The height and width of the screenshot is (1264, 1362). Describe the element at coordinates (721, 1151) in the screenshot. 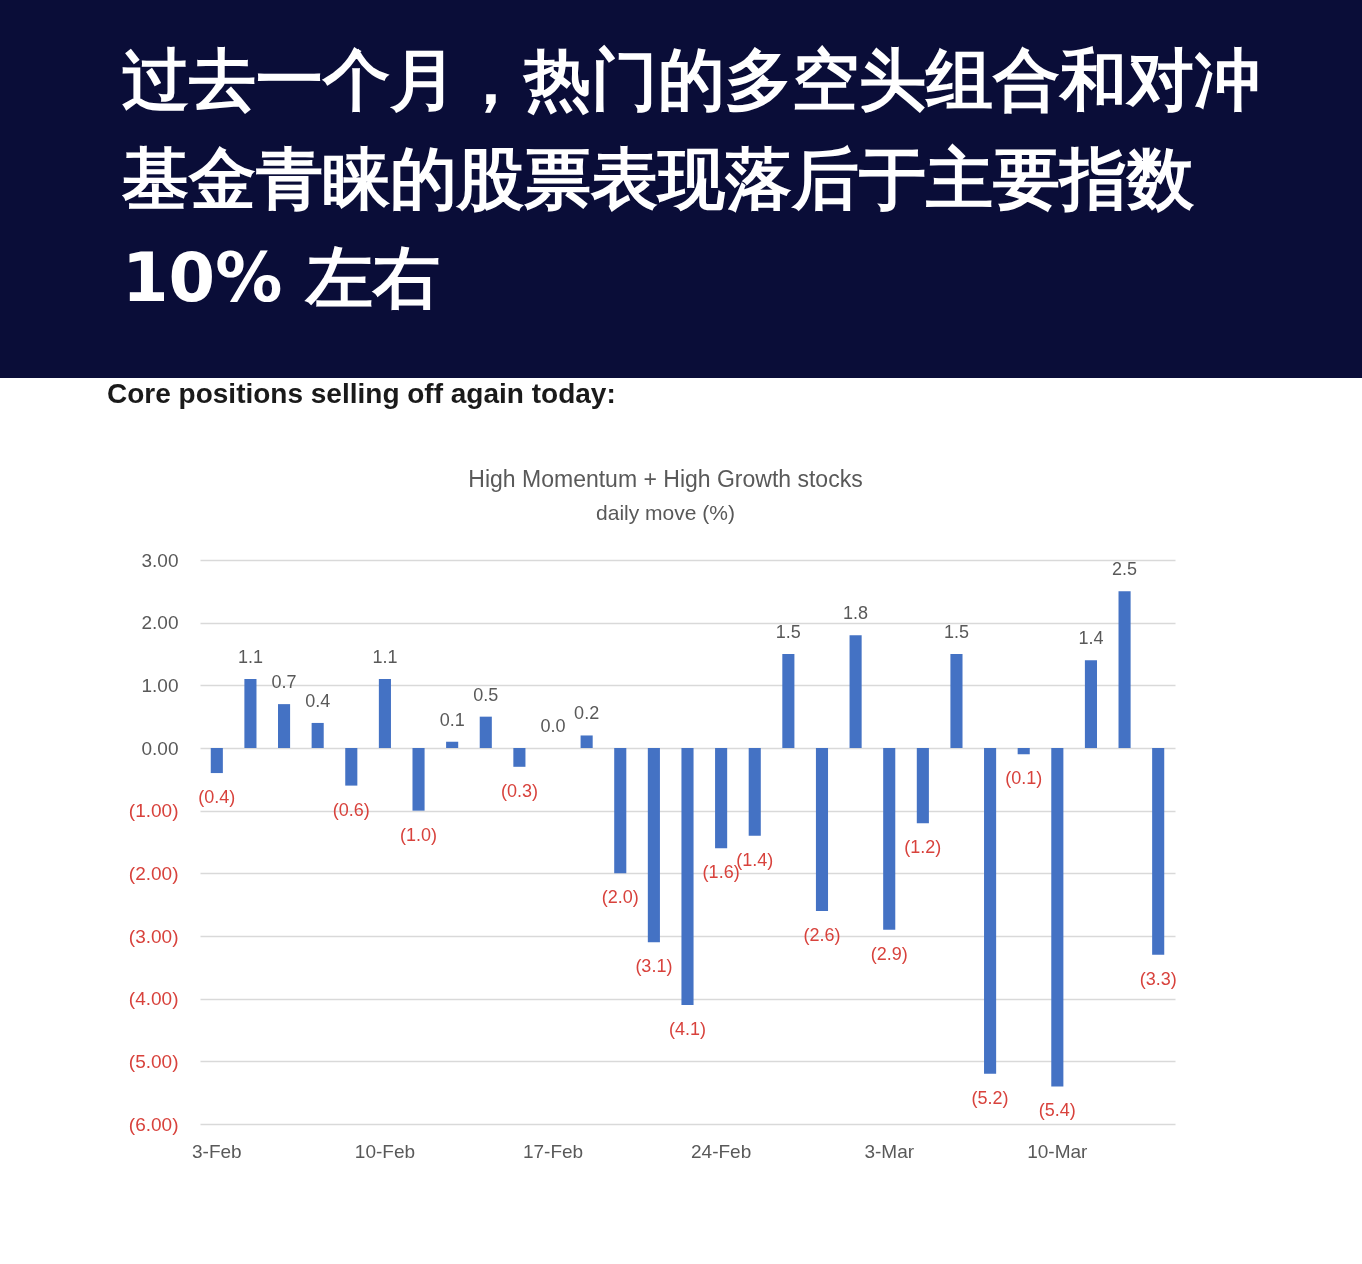

I see `x-tick-label: 24-Feb` at that location.